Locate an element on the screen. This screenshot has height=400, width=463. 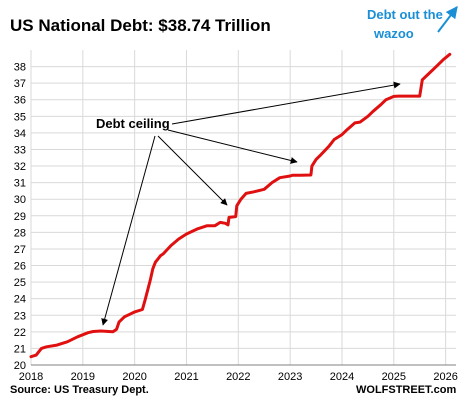
x-tick-label: 2022 is located at coordinates (238, 377).